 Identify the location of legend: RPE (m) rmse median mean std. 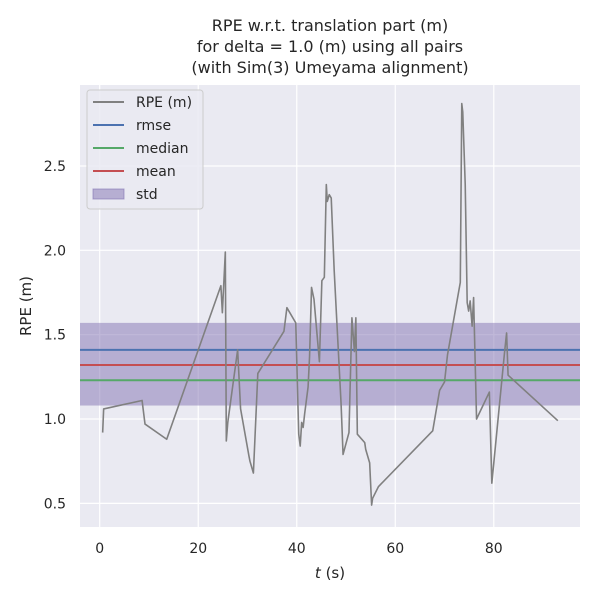
(145, 149).